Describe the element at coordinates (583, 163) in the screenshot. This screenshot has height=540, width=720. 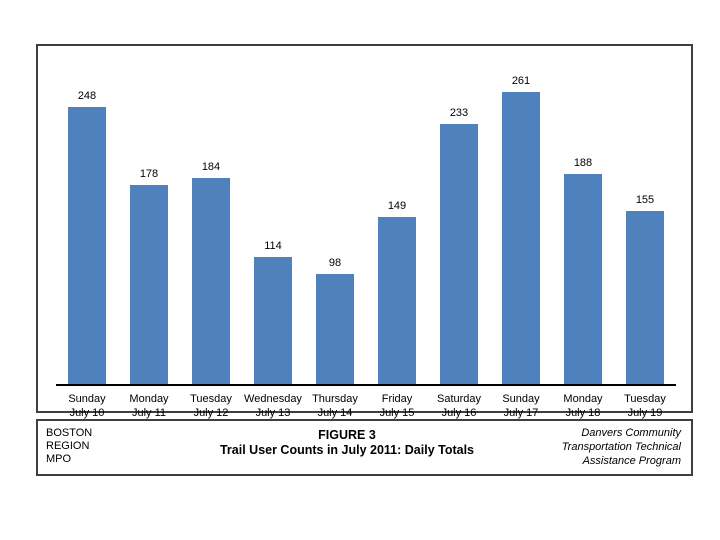
I see `bar-value-label: 188` at that location.